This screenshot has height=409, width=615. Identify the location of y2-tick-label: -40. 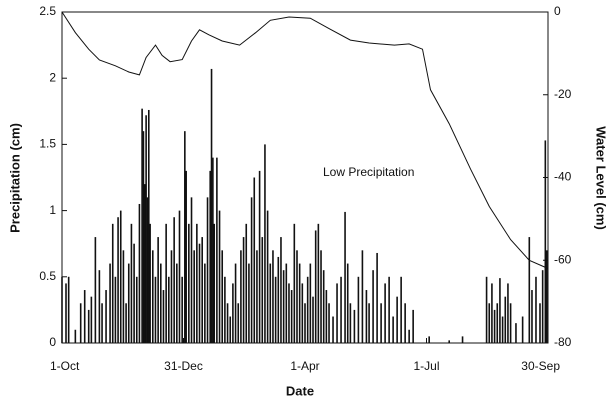
(563, 177).